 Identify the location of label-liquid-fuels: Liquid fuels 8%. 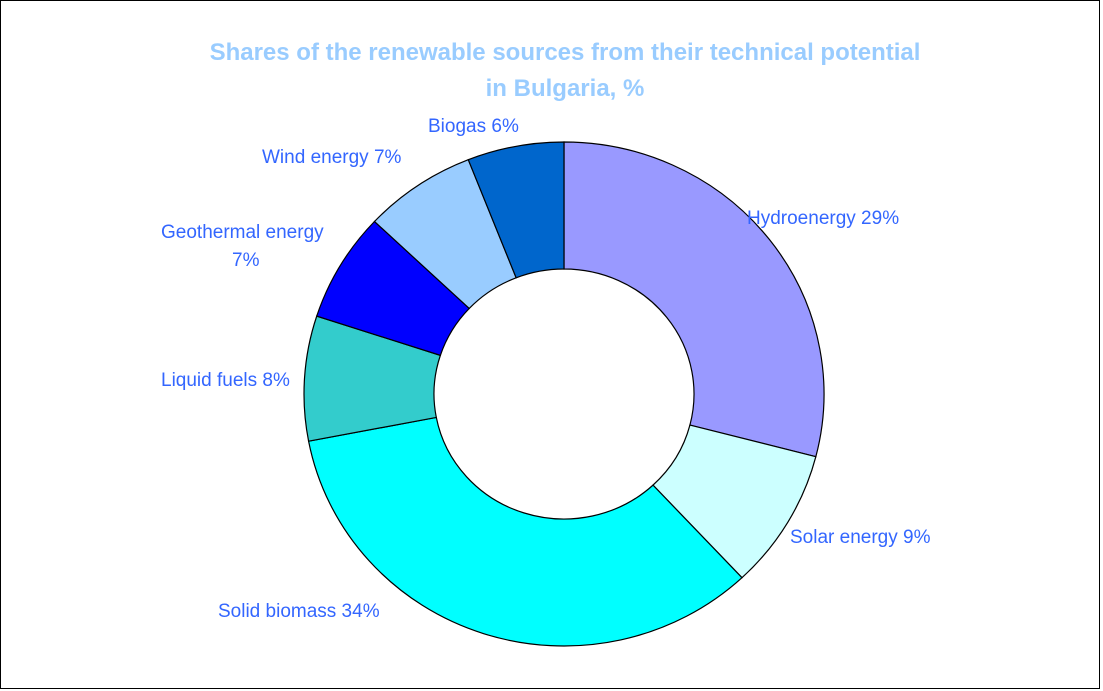
(225, 380).